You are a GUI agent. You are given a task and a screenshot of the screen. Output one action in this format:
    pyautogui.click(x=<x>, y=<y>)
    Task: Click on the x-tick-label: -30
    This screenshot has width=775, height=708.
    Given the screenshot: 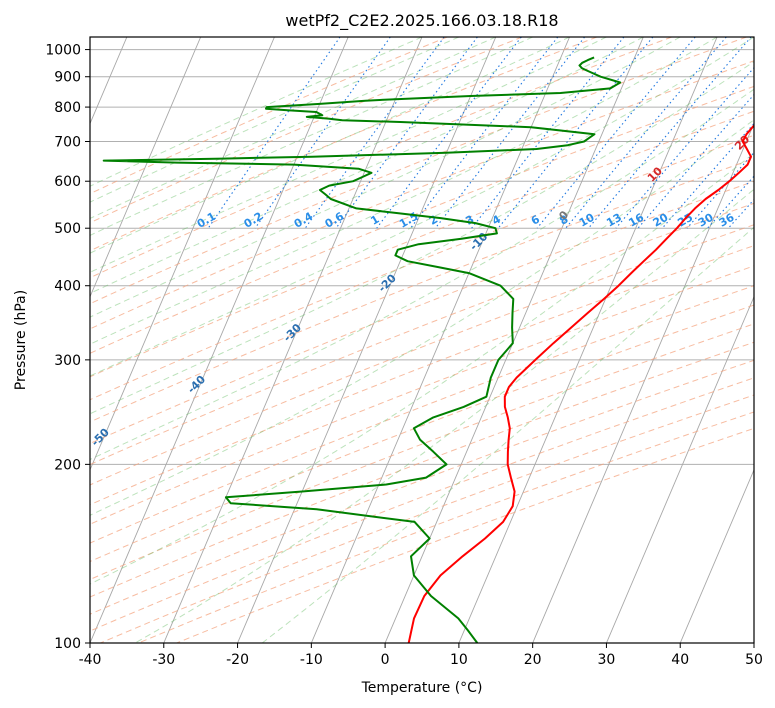 What is the action you would take?
    pyautogui.click(x=163, y=660)
    